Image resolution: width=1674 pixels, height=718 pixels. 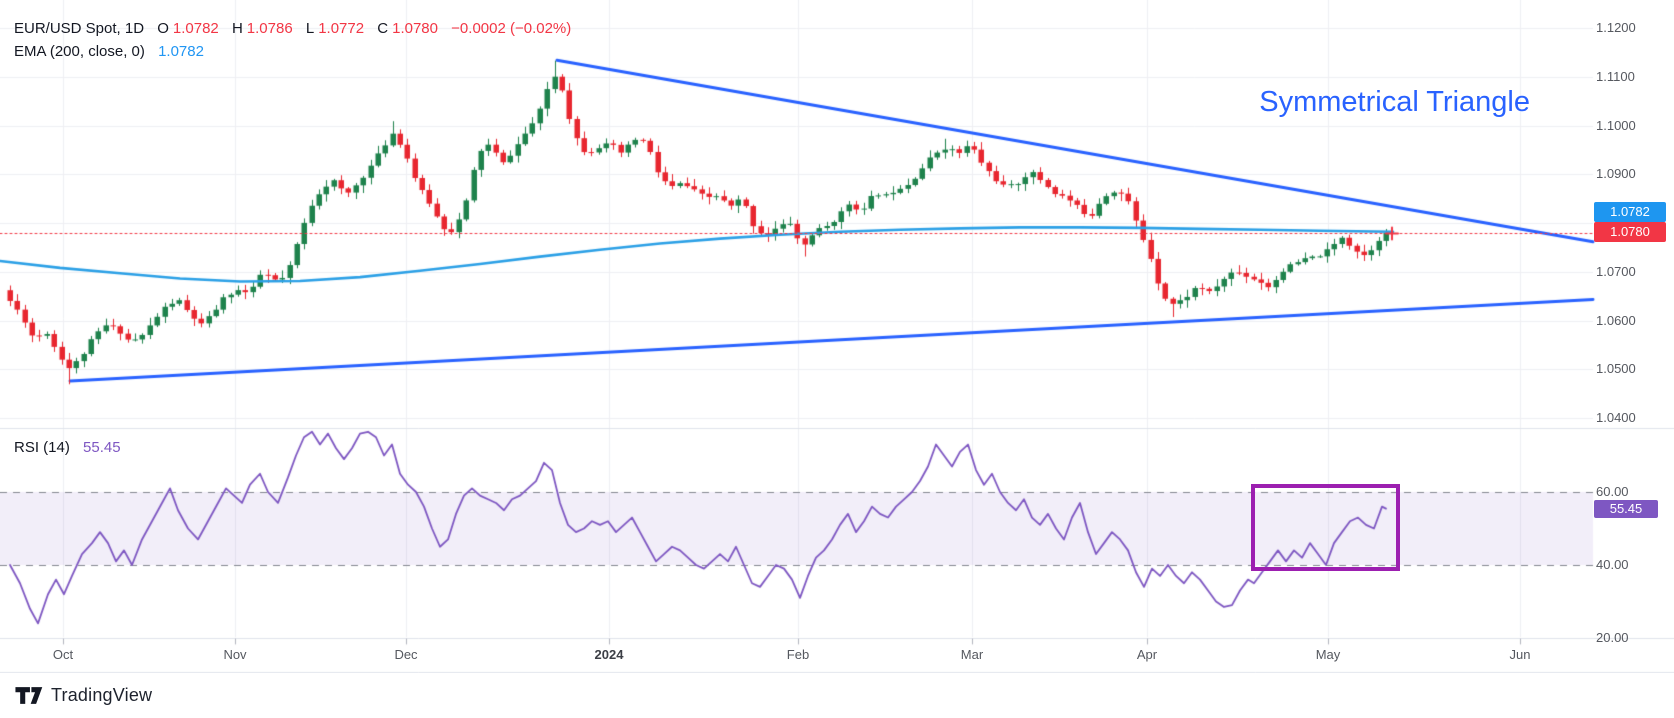 What do you see at coordinates (1616, 320) in the screenshot?
I see `price-axis-label: 1.0600` at bounding box center [1616, 320].